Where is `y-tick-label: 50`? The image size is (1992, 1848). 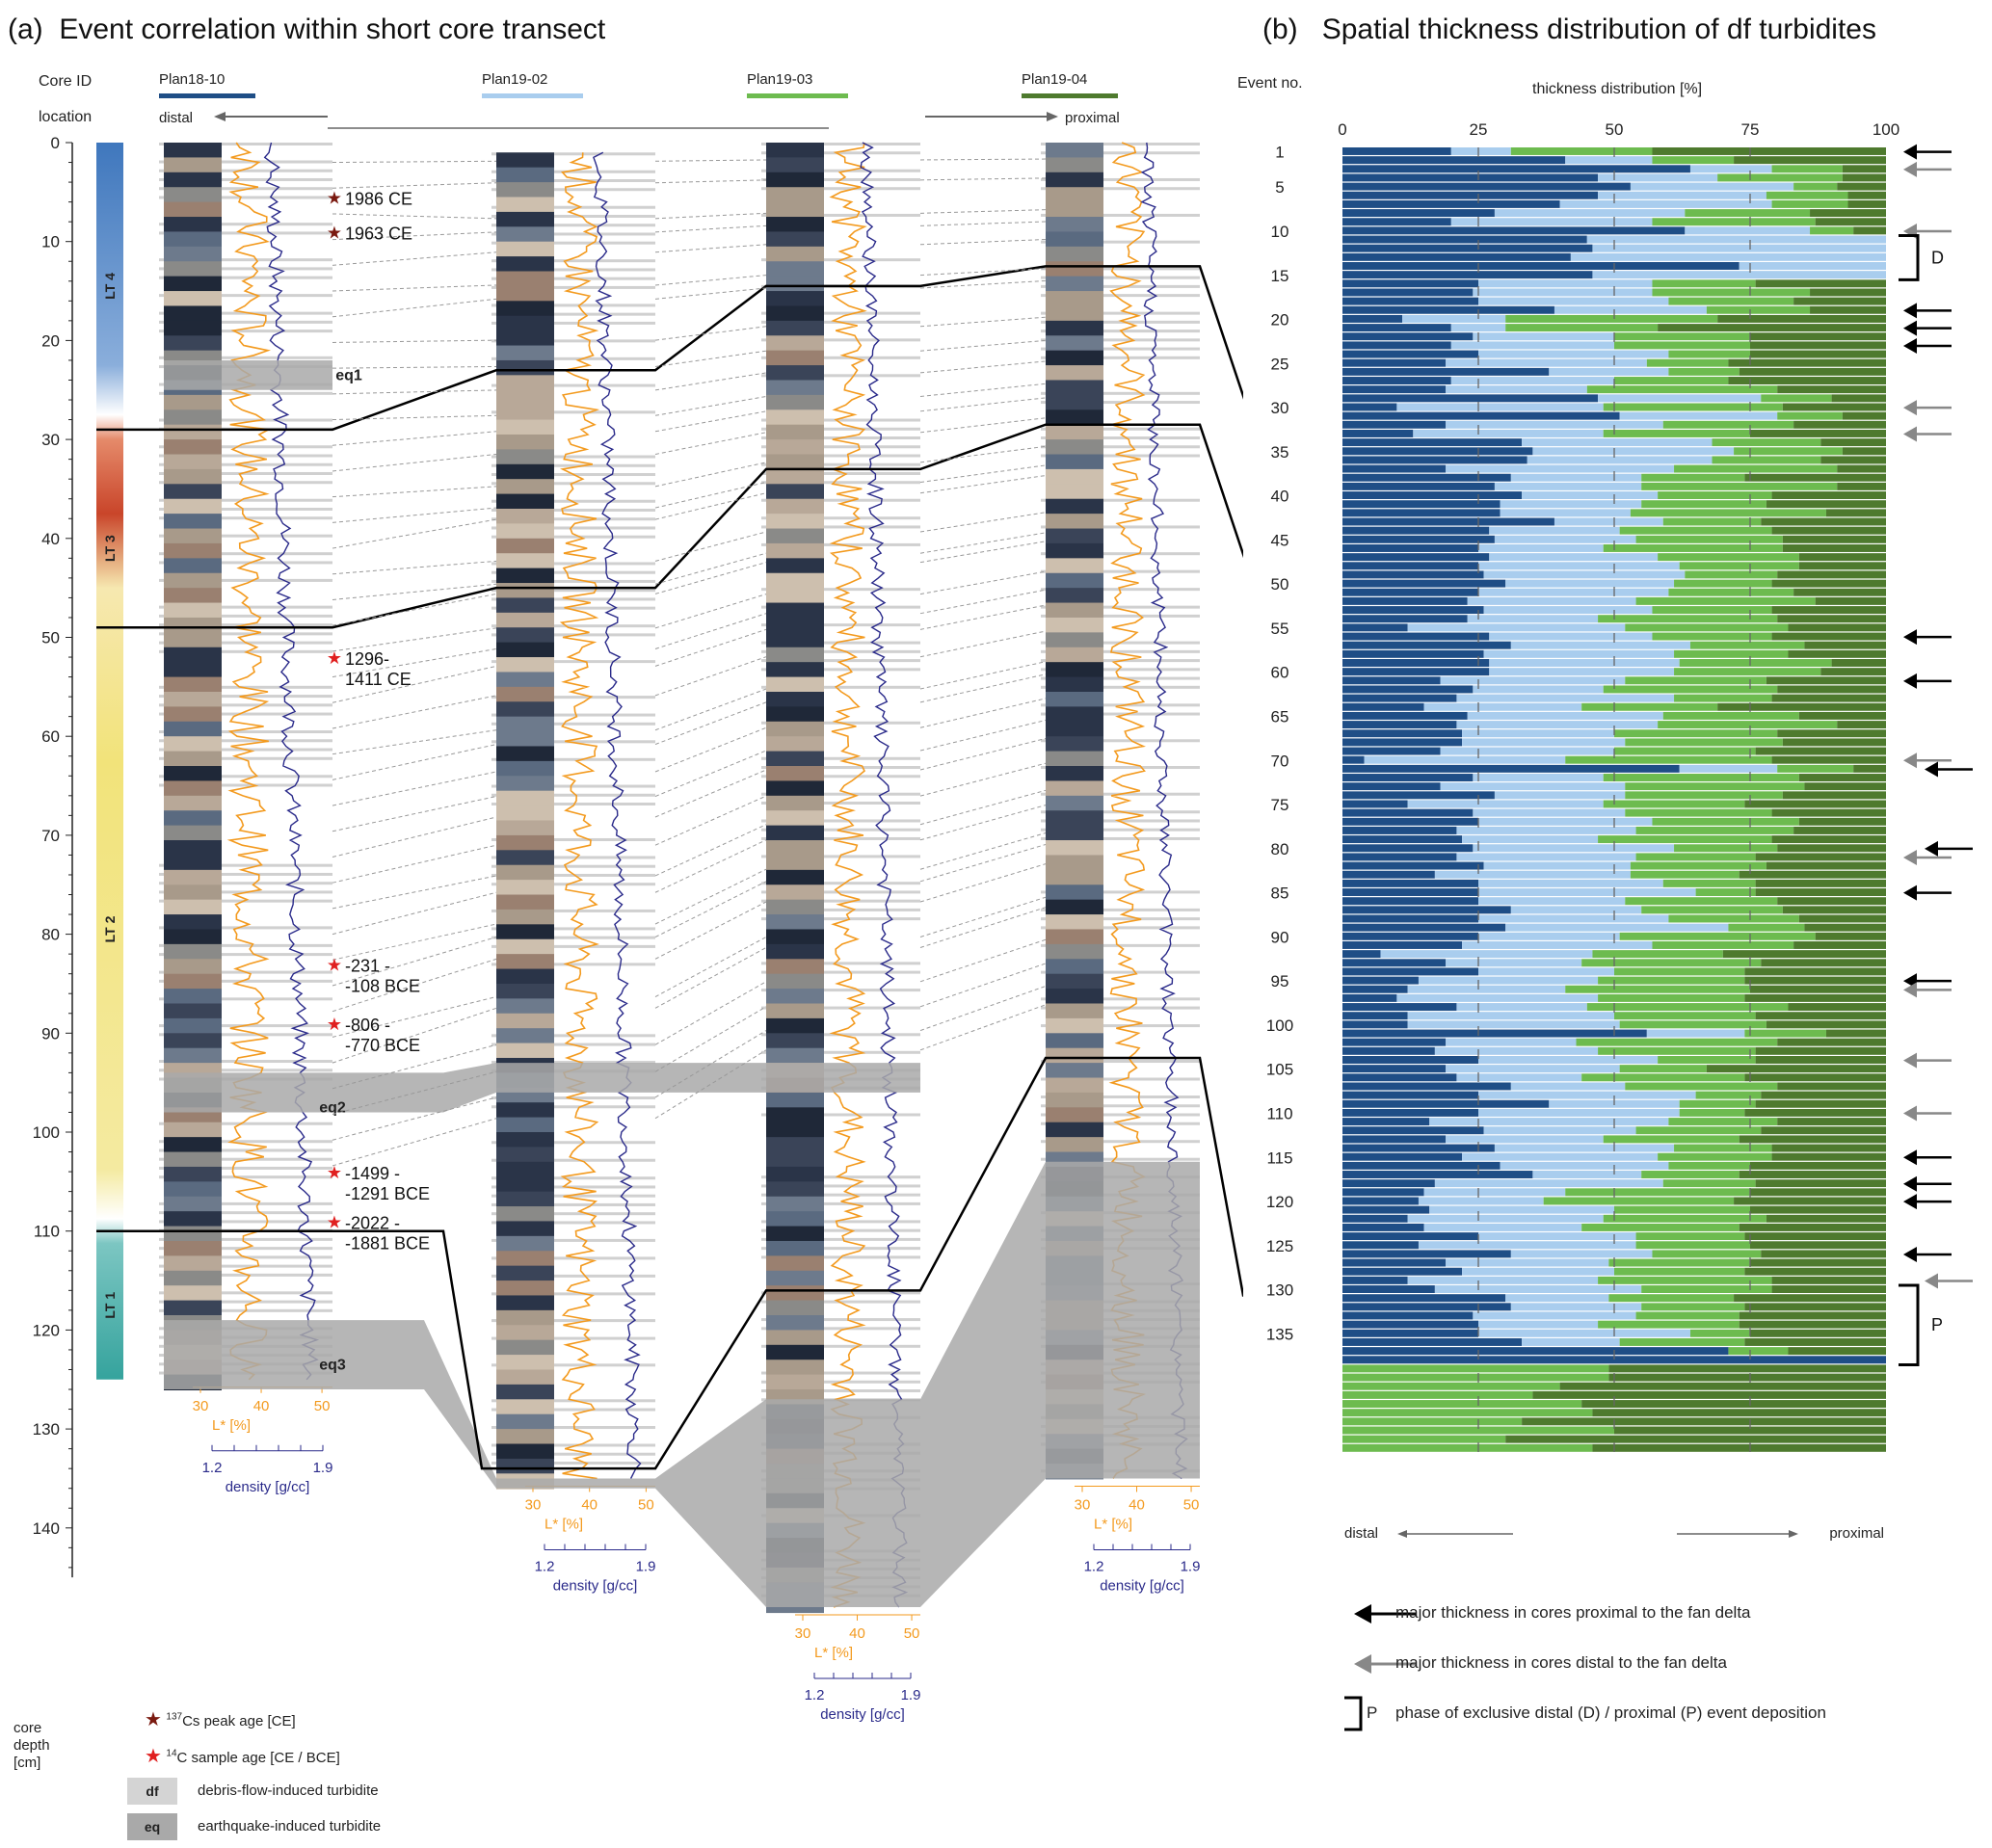 y-tick-label: 50 is located at coordinates (1280, 584).